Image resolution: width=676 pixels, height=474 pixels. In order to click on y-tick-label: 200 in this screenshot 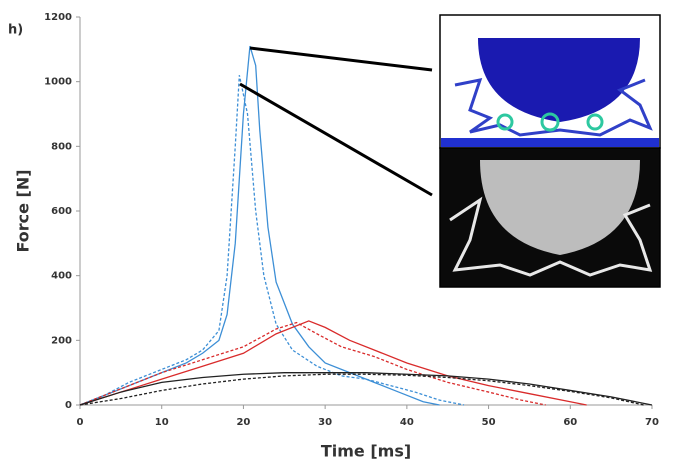, I will do `click(61, 340)`.